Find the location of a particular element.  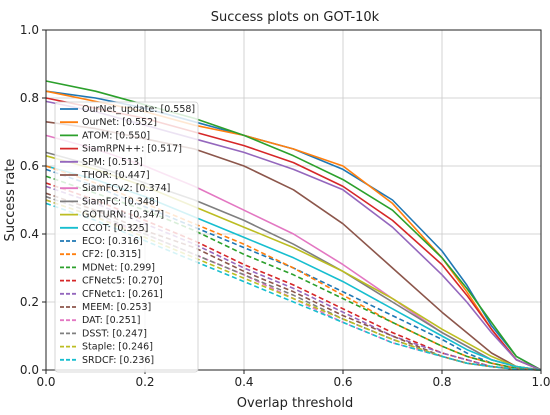

legend-label: ECO: [0.316] is located at coordinates (112, 241).